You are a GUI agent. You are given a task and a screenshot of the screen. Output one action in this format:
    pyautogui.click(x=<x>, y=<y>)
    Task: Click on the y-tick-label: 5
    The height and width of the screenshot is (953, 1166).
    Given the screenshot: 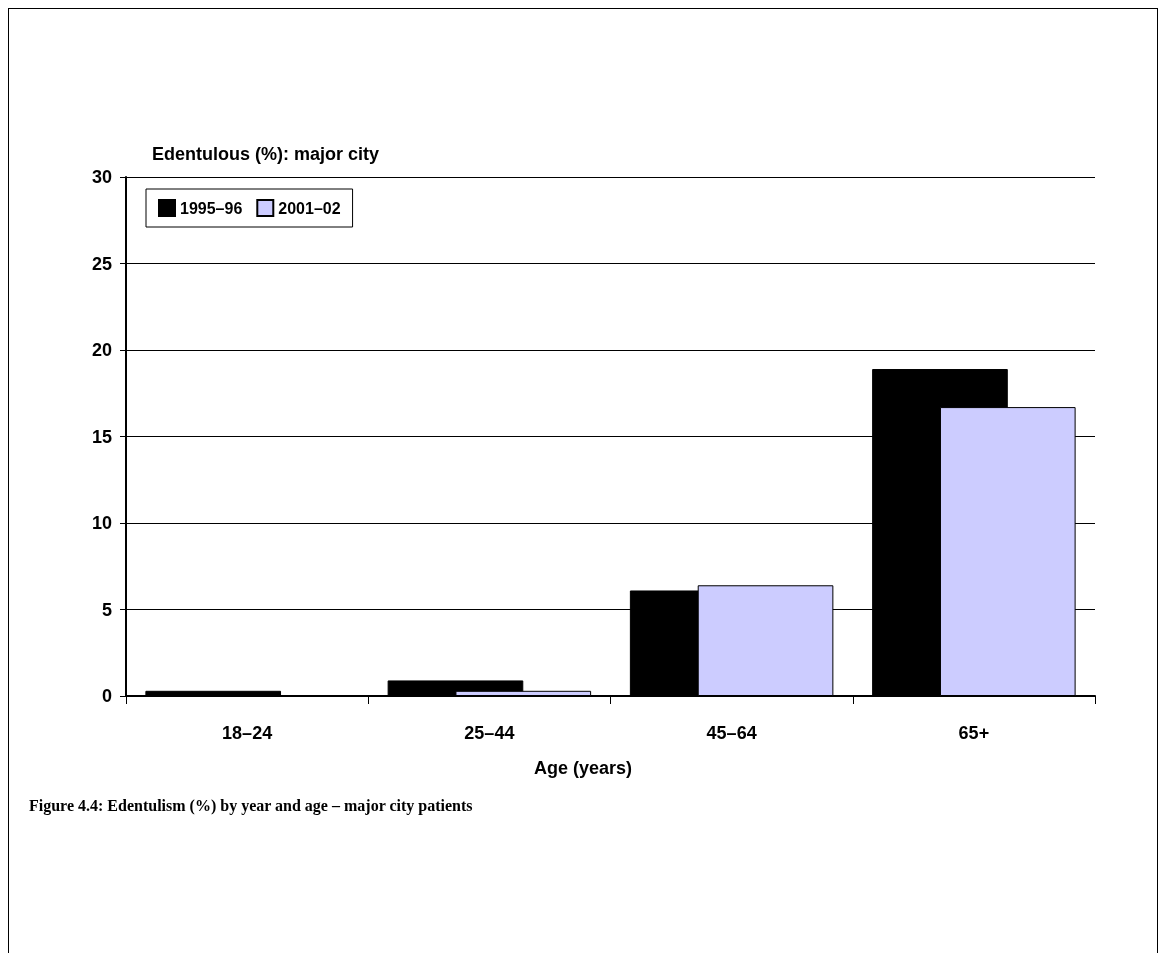 What is the action you would take?
    pyautogui.click(x=106, y=609)
    